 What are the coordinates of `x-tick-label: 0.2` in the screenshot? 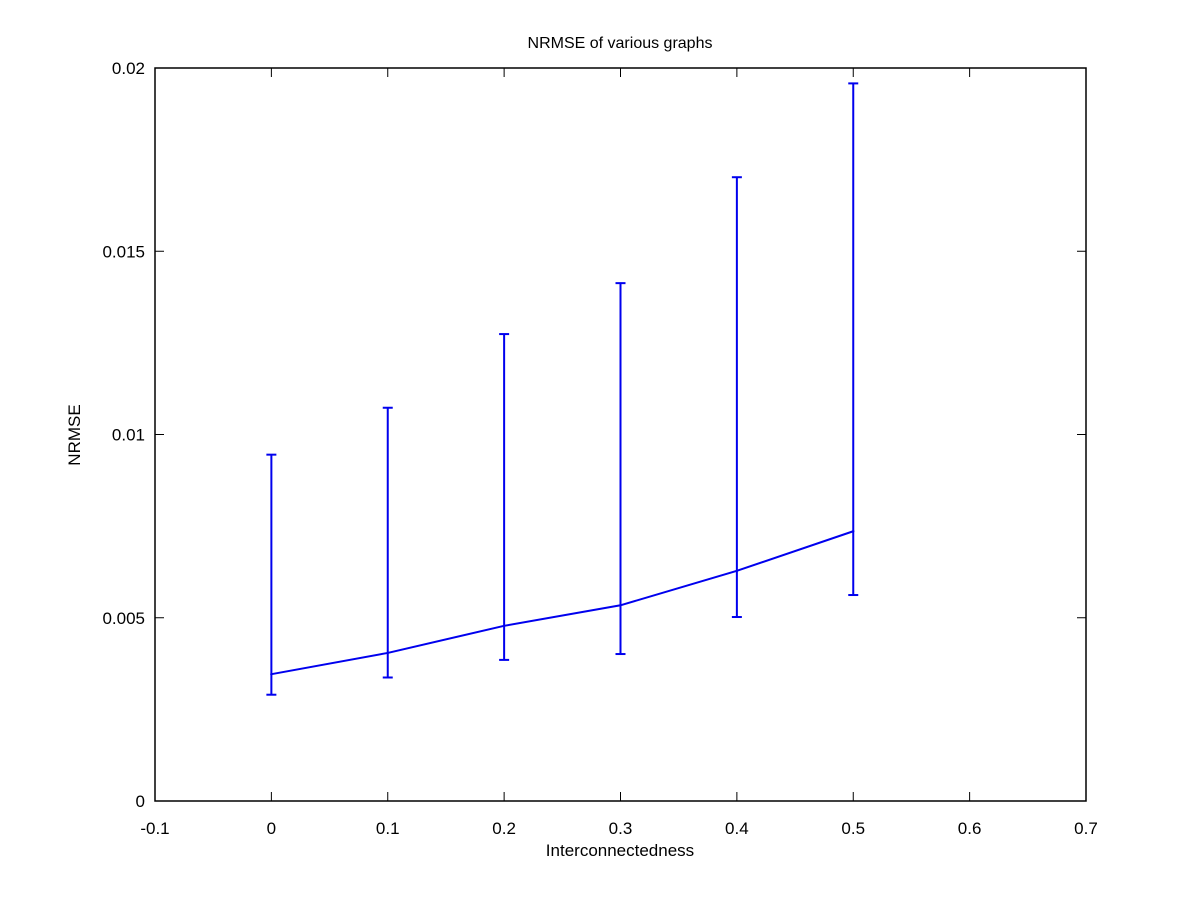 It's located at (504, 828).